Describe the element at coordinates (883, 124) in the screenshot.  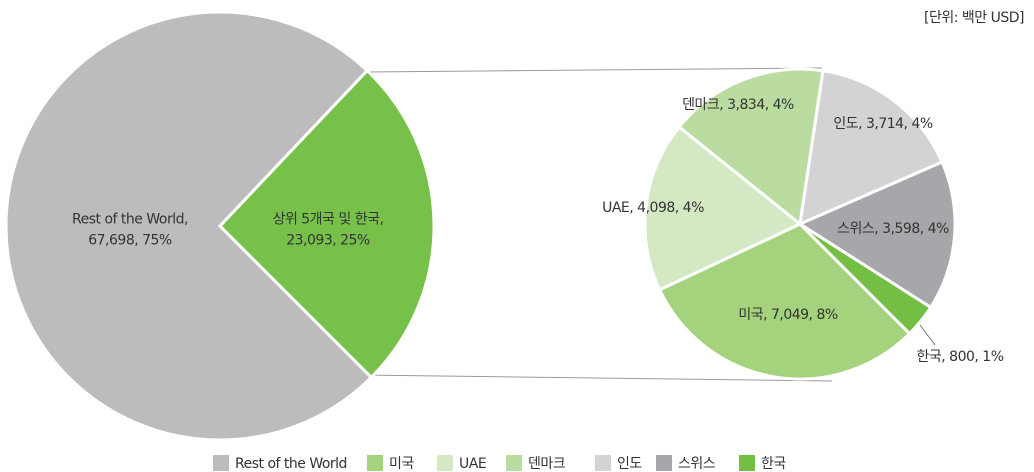
I see `data-label: 인도, 3,714, 4%` at that location.